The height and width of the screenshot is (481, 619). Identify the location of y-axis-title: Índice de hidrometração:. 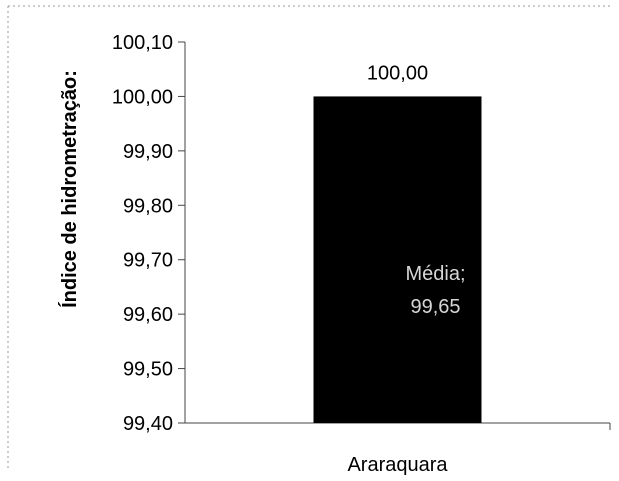
(69, 189).